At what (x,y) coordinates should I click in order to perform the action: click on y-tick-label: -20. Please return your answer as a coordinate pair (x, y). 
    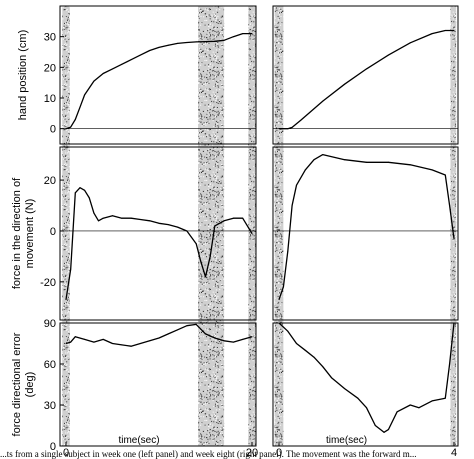
    Looking at the image, I should click on (48, 283).